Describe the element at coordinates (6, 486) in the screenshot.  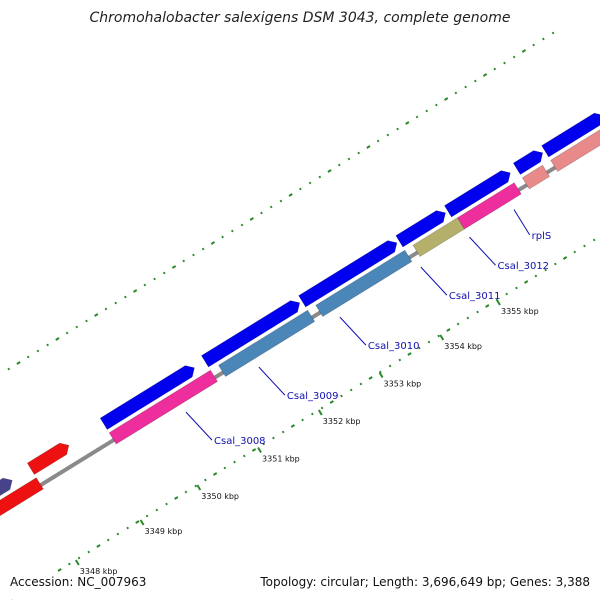
I see `cds-forward-dark` at that location.